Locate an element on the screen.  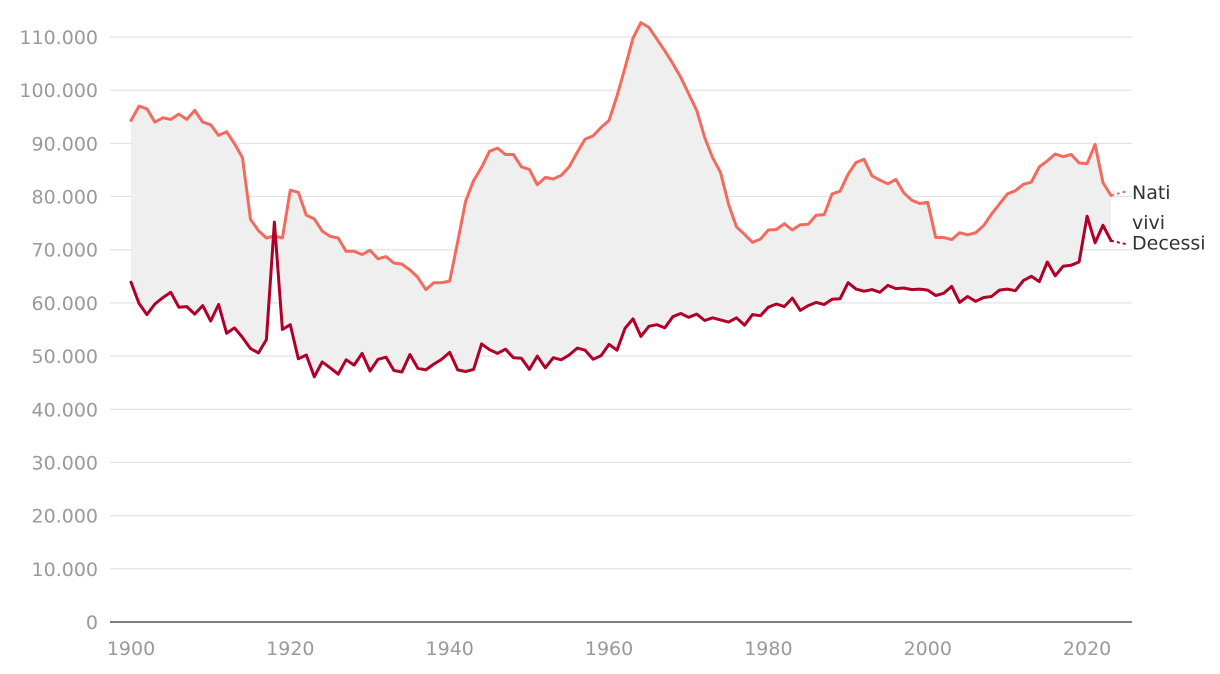
series-label-line: Nati is located at coordinates (1151, 193).